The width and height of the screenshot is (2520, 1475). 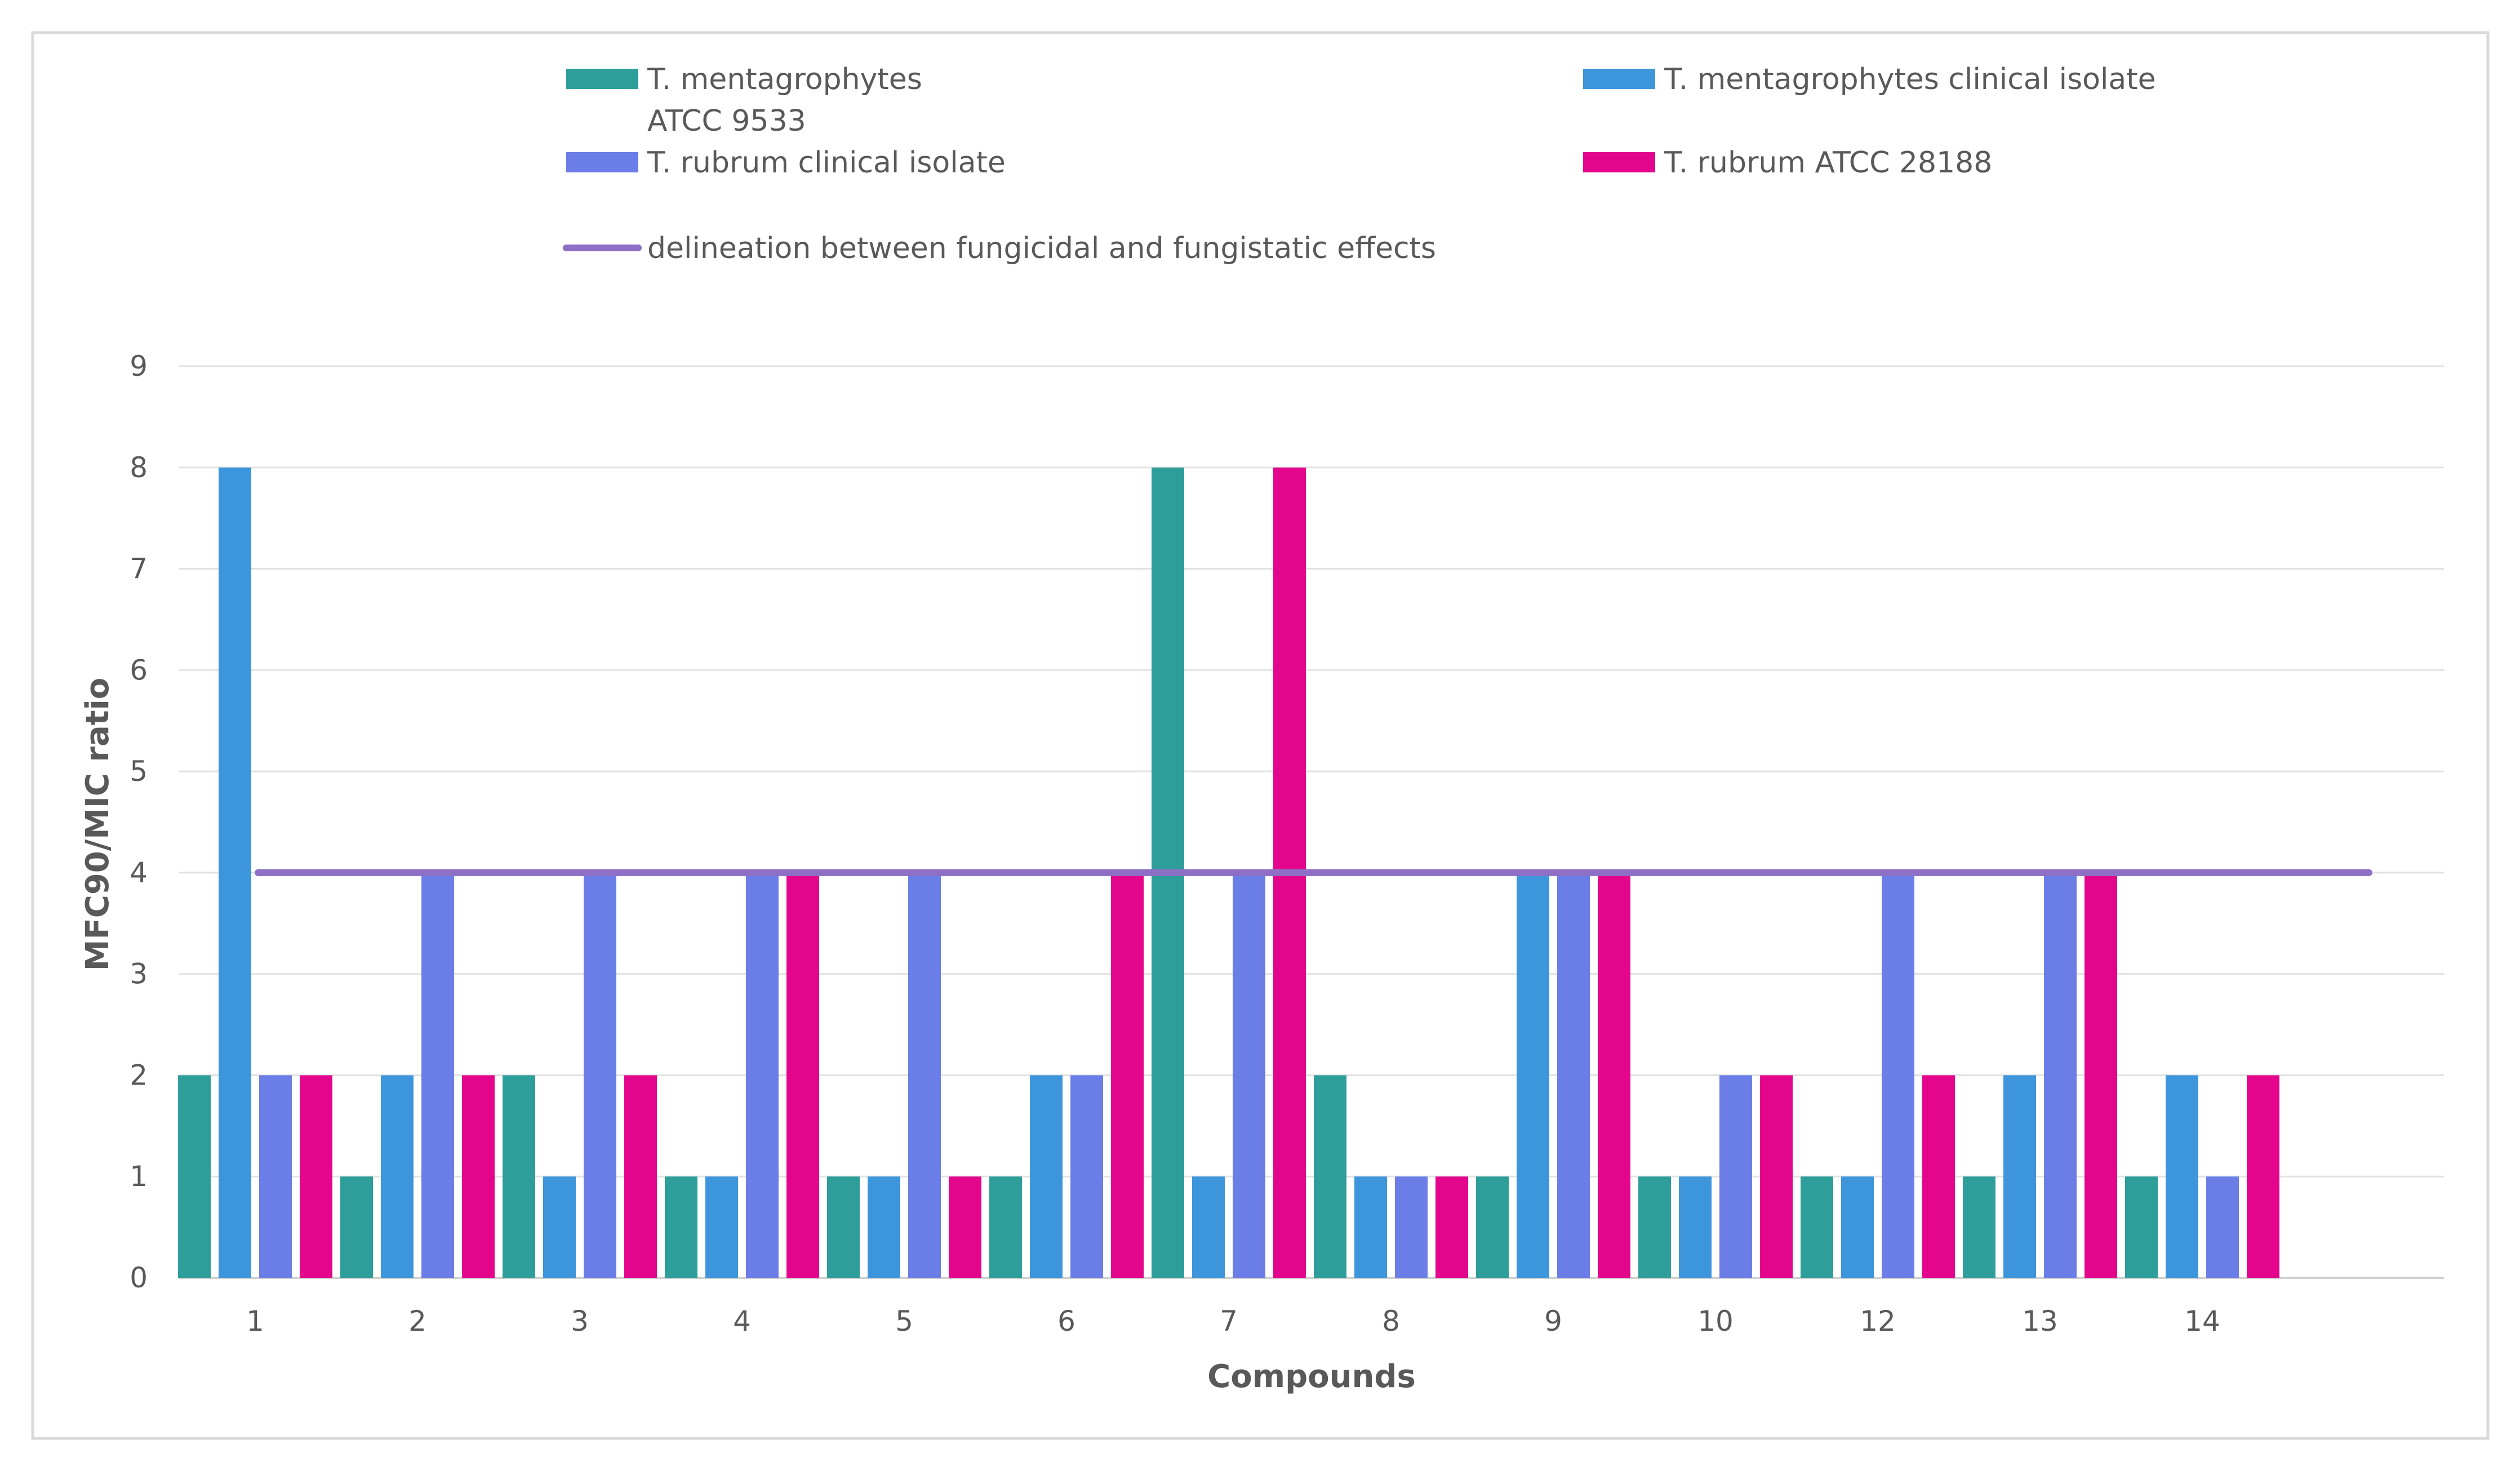 I want to click on legend-label: ATCC 9533, so click(x=726, y=121).